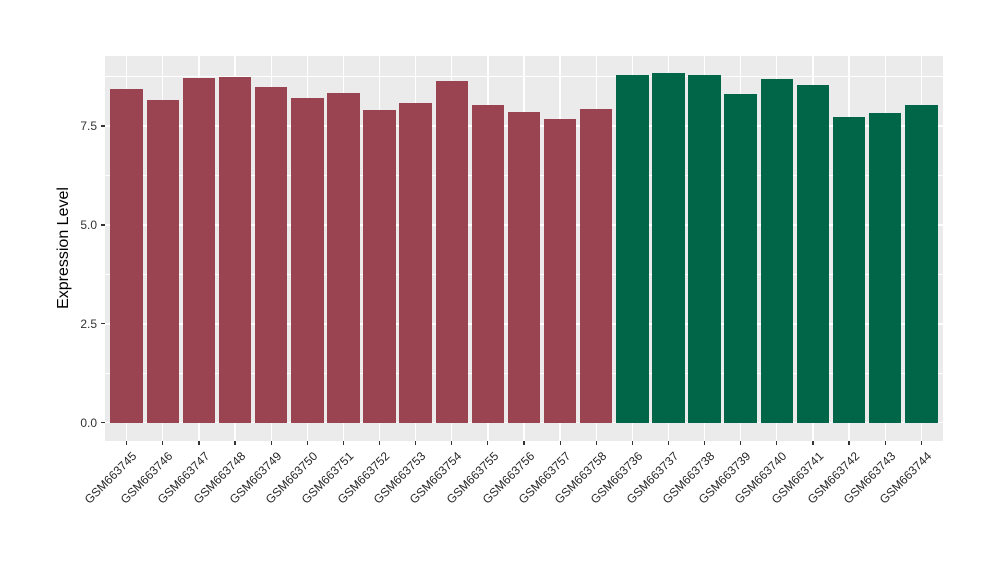 The height and width of the screenshot is (580, 1000). I want to click on bar-GSM663741, so click(813, 253).